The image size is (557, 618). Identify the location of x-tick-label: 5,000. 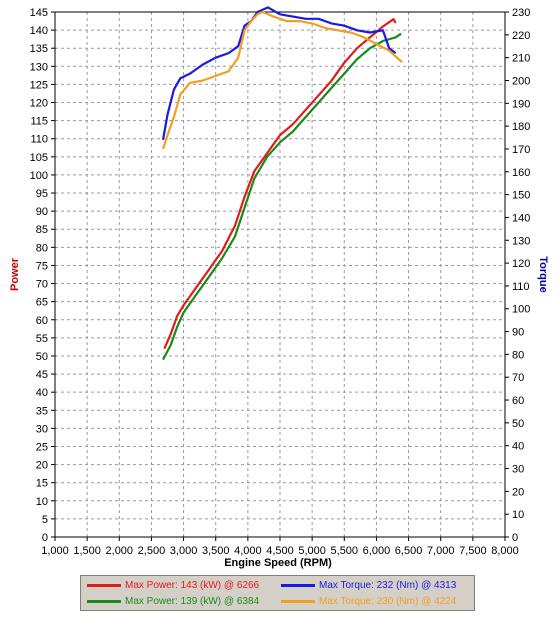
(312, 551).